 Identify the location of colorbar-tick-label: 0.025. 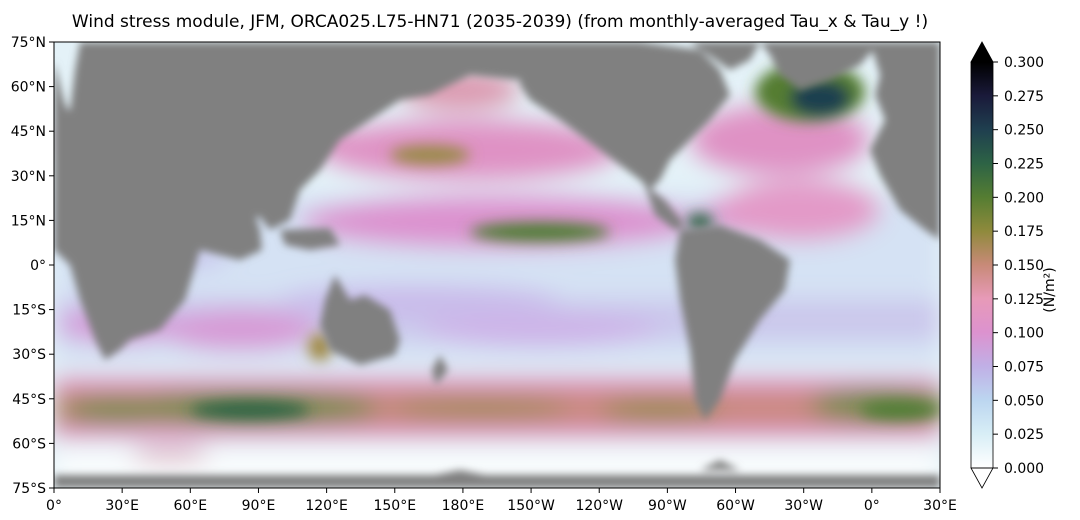
(1024, 435).